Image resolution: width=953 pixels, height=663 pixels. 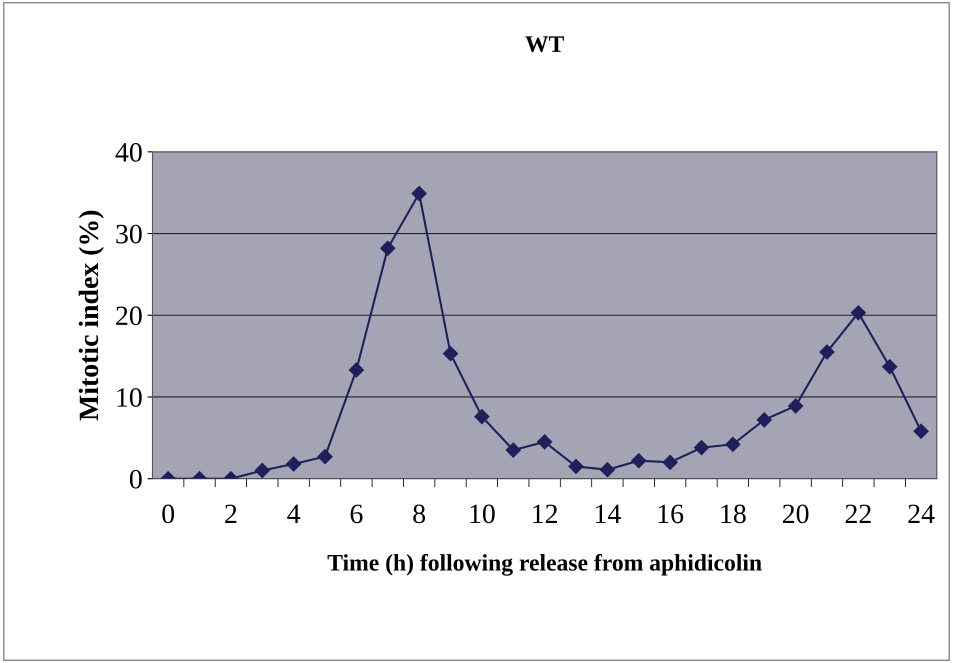 I want to click on x-tick-label: 2, so click(x=230, y=513).